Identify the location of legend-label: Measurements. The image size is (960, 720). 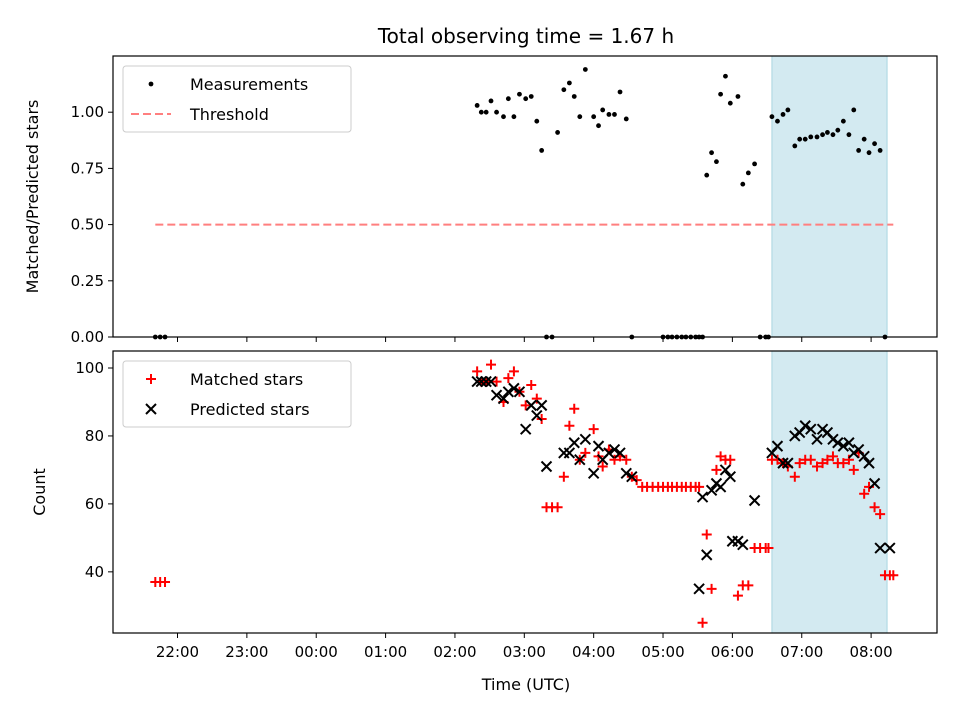
(249, 84).